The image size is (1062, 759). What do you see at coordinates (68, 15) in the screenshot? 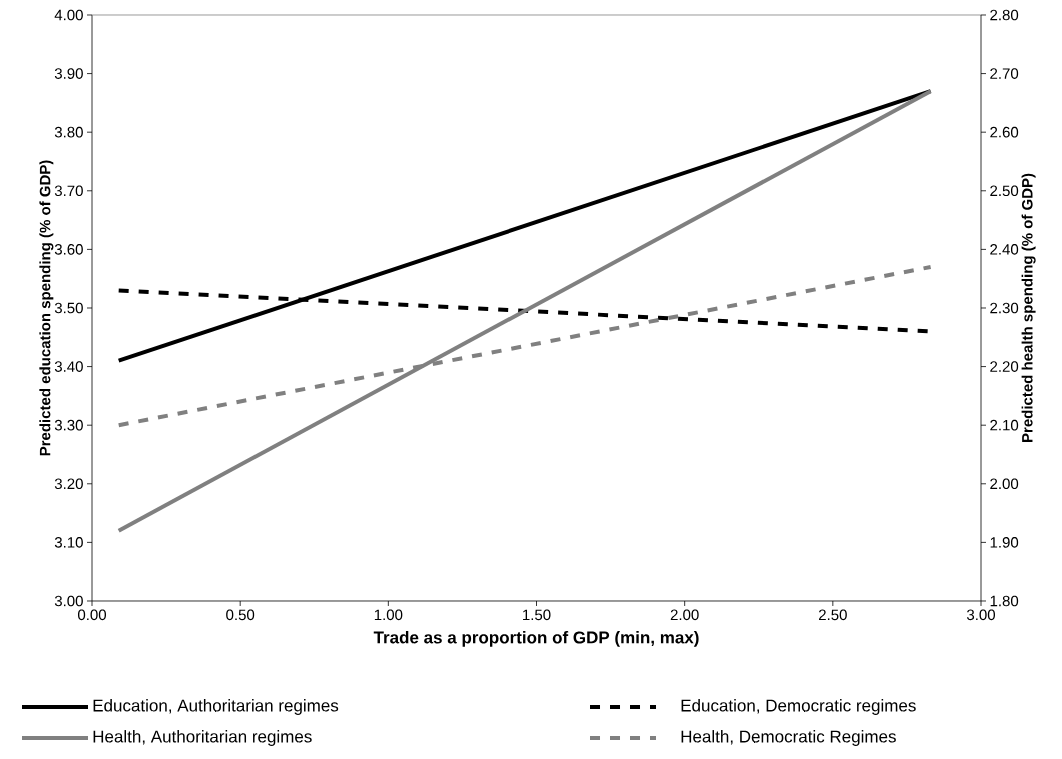
I see `y-tick-label: 4.00` at bounding box center [68, 15].